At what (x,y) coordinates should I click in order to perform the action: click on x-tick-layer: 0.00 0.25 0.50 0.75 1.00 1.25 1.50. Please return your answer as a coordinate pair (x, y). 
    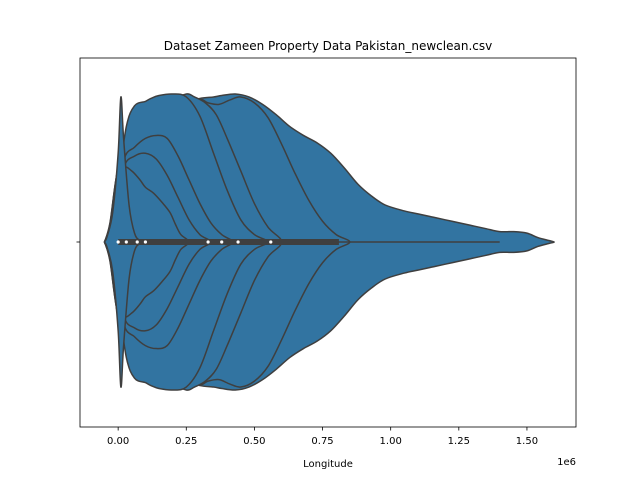
    Looking at the image, I should click on (322, 437).